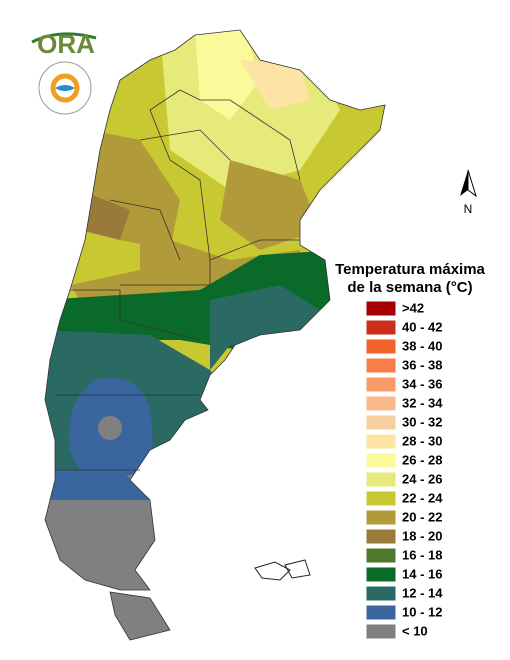  Describe the element at coordinates (422, 497) in the screenshot. I see `legend-label: 22 - 24` at that location.